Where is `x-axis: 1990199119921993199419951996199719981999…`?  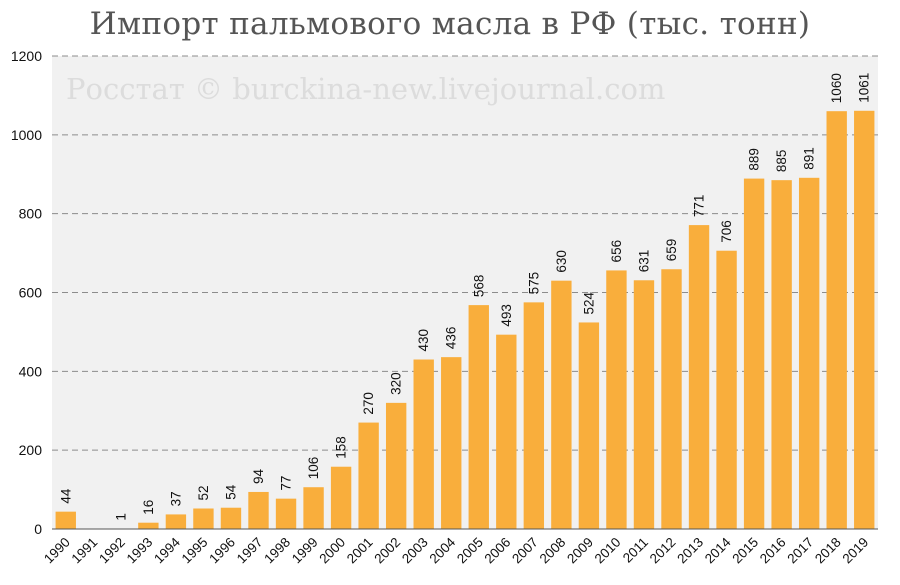
x-axis: 1990199119921993199419951996199719981999… is located at coordinates (459, 547).